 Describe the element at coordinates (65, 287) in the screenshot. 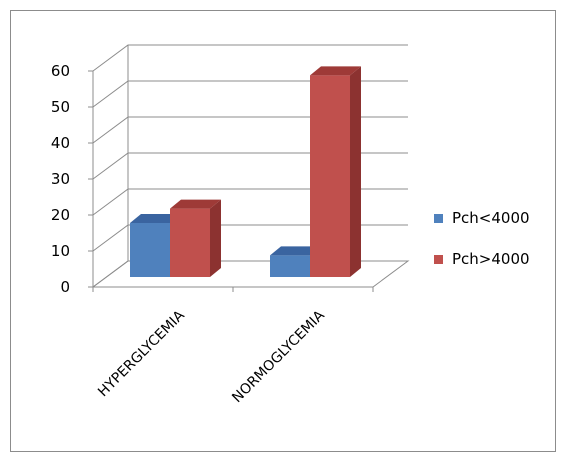

I see `y-tick-label: 0` at that location.